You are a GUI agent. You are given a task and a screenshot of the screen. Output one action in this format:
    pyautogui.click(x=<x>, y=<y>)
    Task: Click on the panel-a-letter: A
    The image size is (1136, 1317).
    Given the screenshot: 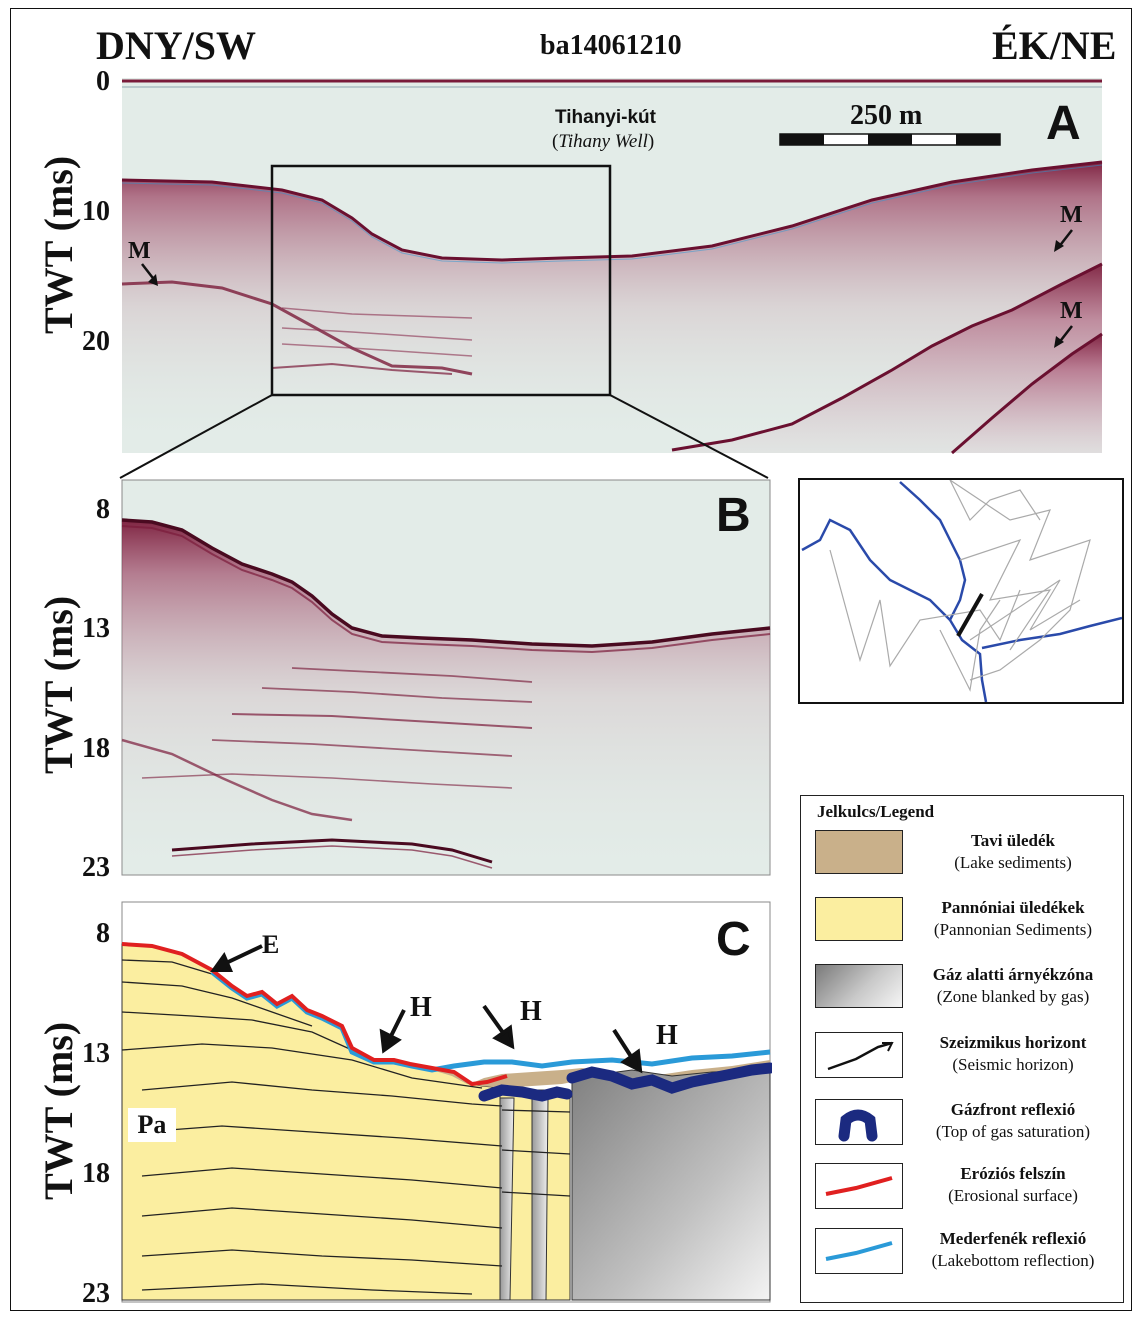 What is the action you would take?
    pyautogui.click(x=1063, y=123)
    